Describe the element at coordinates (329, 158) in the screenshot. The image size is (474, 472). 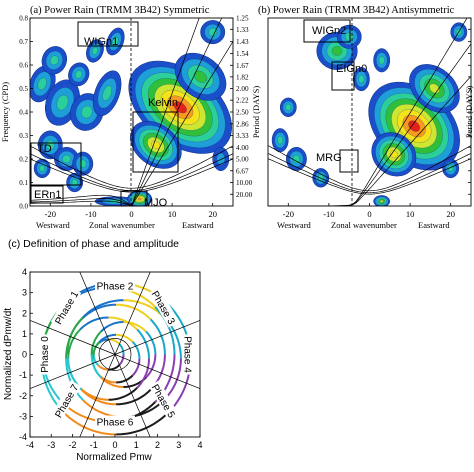
I see `mrg-label: MRG` at that location.